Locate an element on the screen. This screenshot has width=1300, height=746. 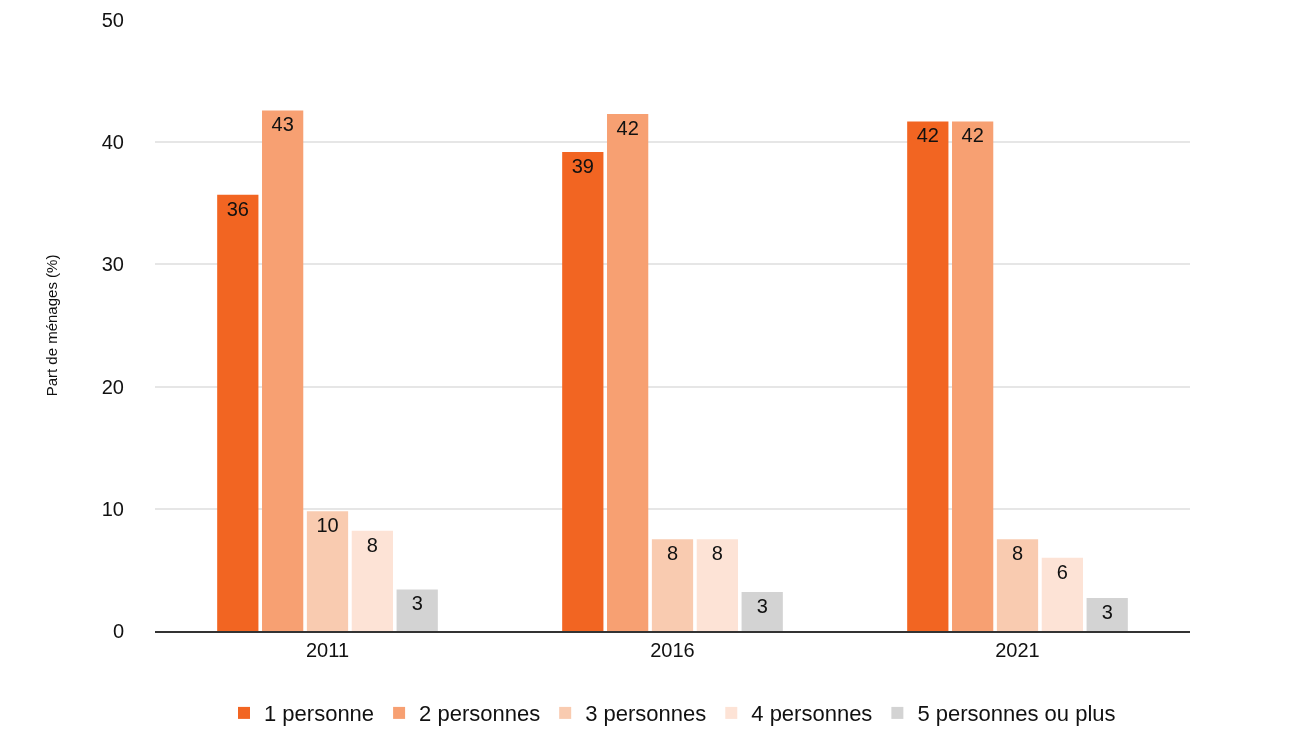
y-tick-label: 50 is located at coordinates (112, 20).